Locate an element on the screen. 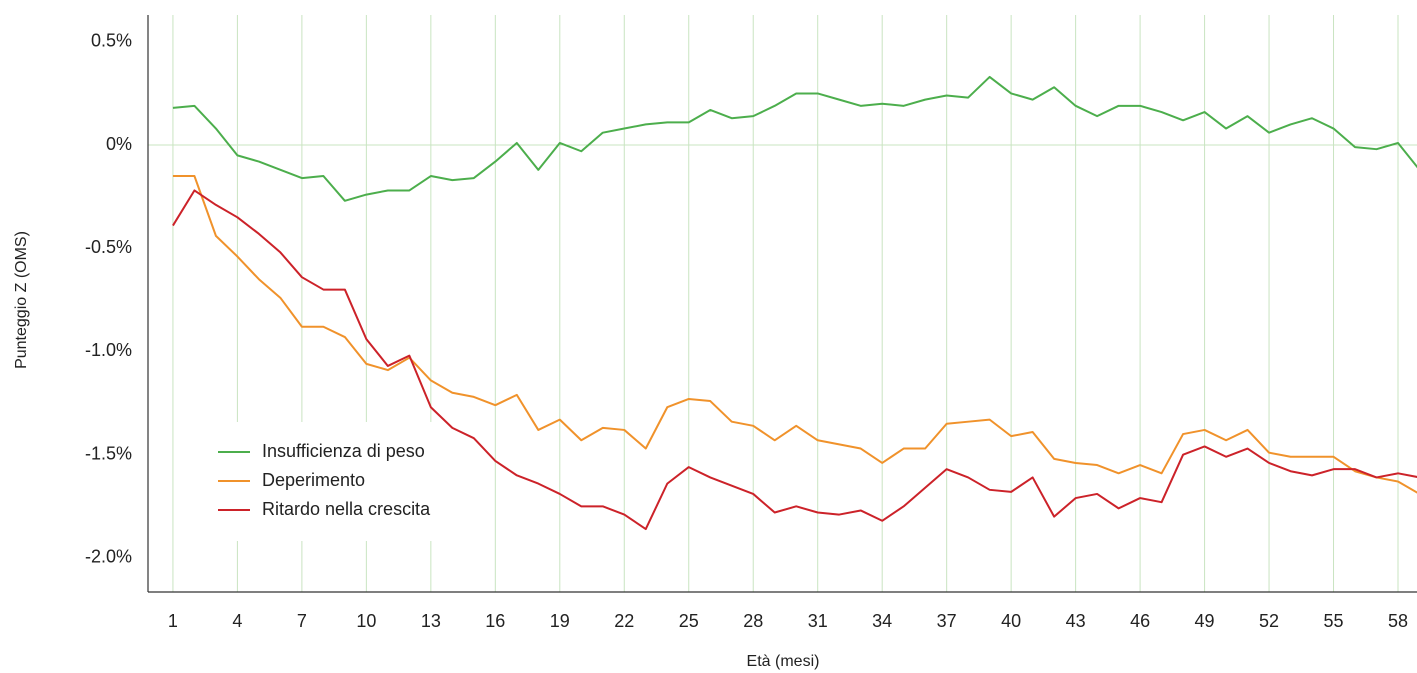  legend-background is located at coordinates (347, 481).